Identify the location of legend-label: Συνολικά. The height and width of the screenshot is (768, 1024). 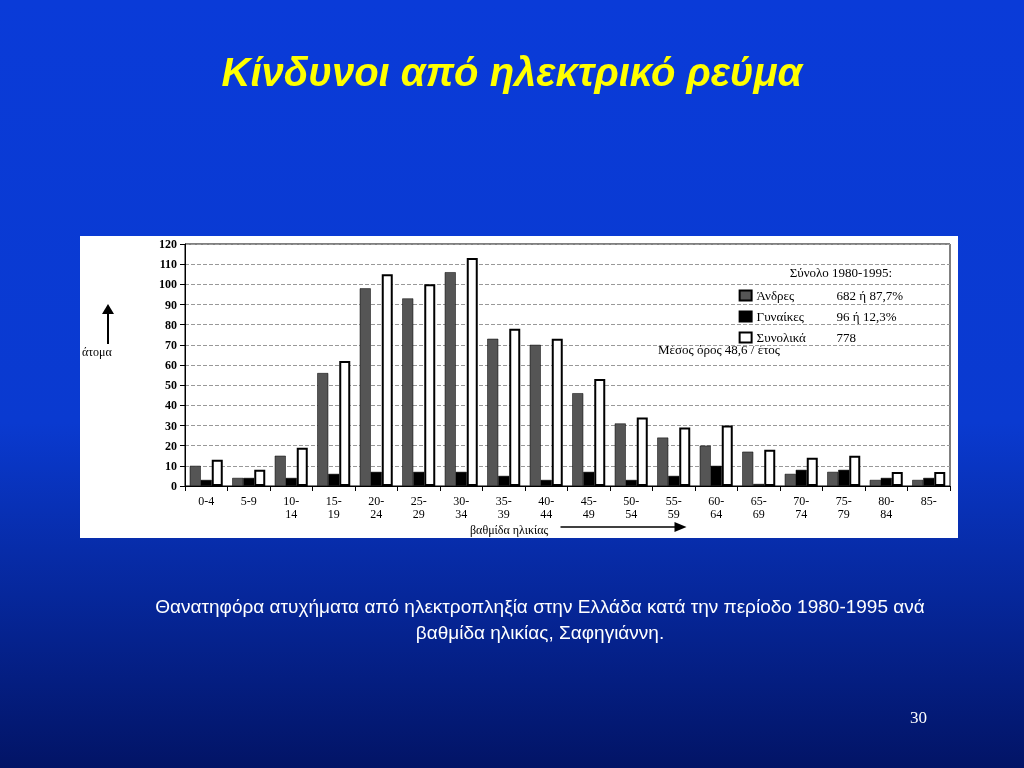
(781, 337).